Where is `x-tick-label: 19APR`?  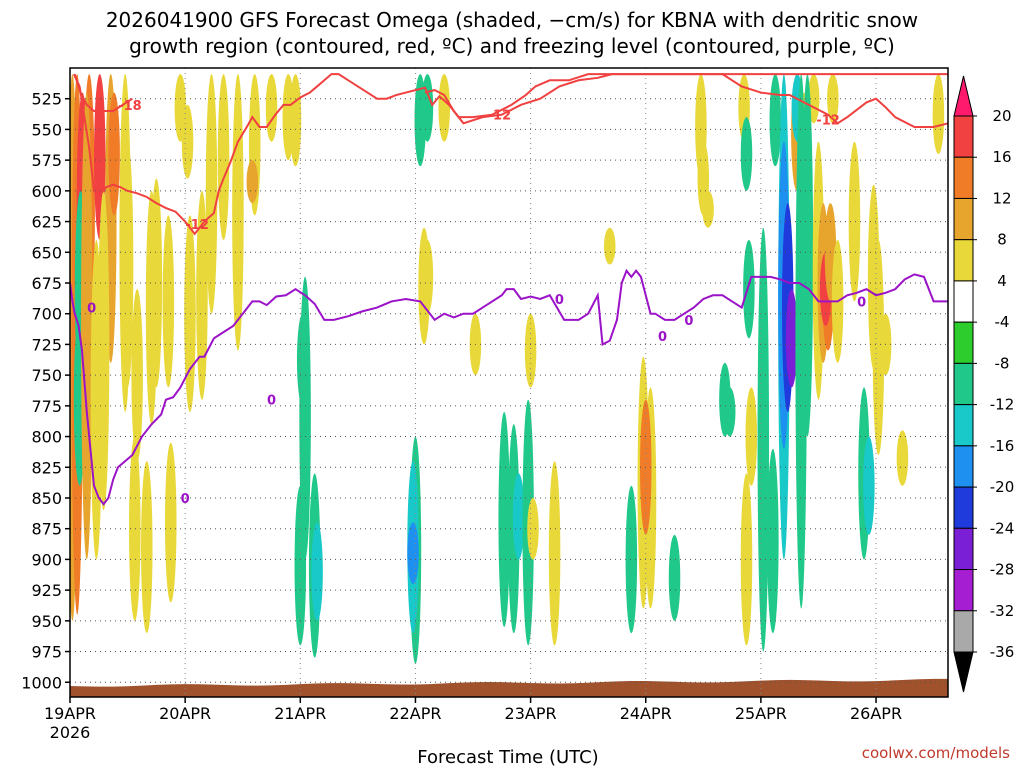 x-tick-label: 19APR is located at coordinates (70, 713).